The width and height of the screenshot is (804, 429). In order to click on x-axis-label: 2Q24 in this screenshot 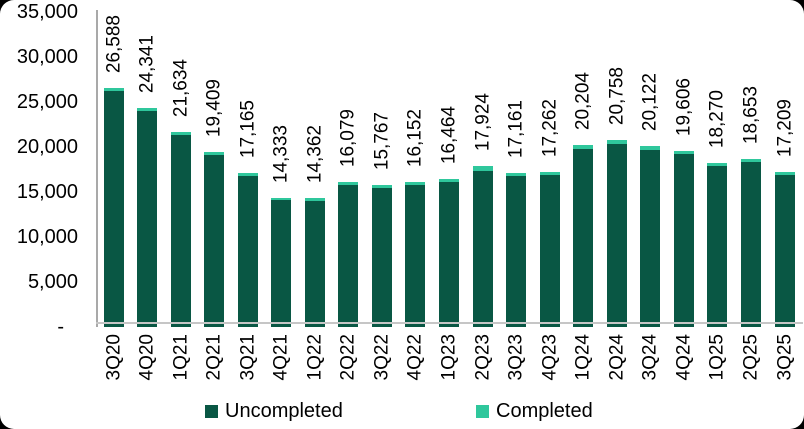, I will do `click(617, 357)`.